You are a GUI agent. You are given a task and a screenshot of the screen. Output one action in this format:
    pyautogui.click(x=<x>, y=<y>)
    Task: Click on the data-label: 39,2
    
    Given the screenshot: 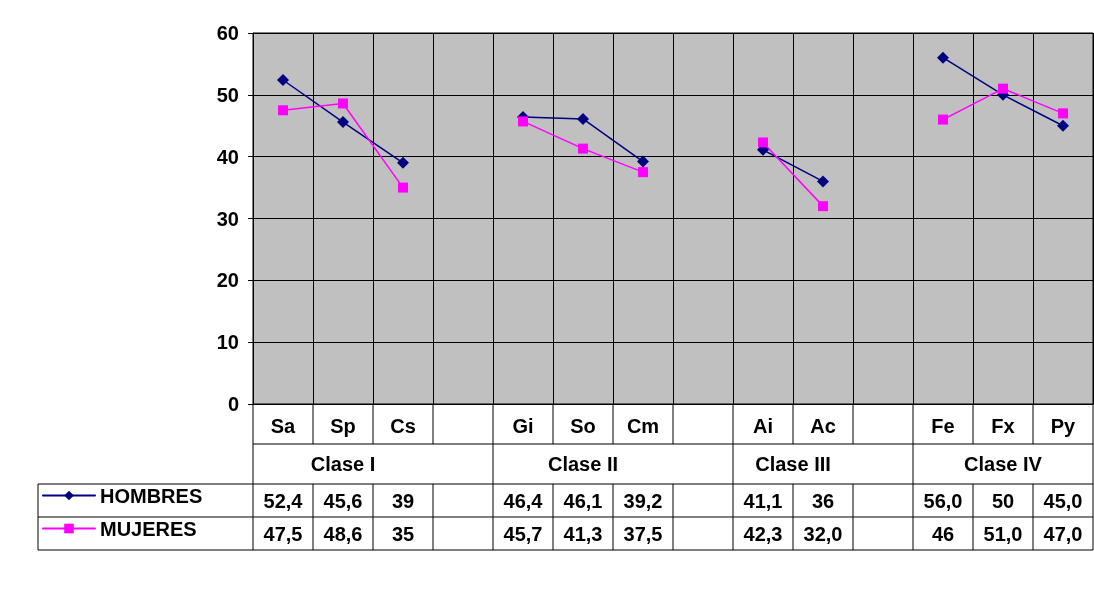 What is the action you would take?
    pyautogui.click(x=643, y=500)
    